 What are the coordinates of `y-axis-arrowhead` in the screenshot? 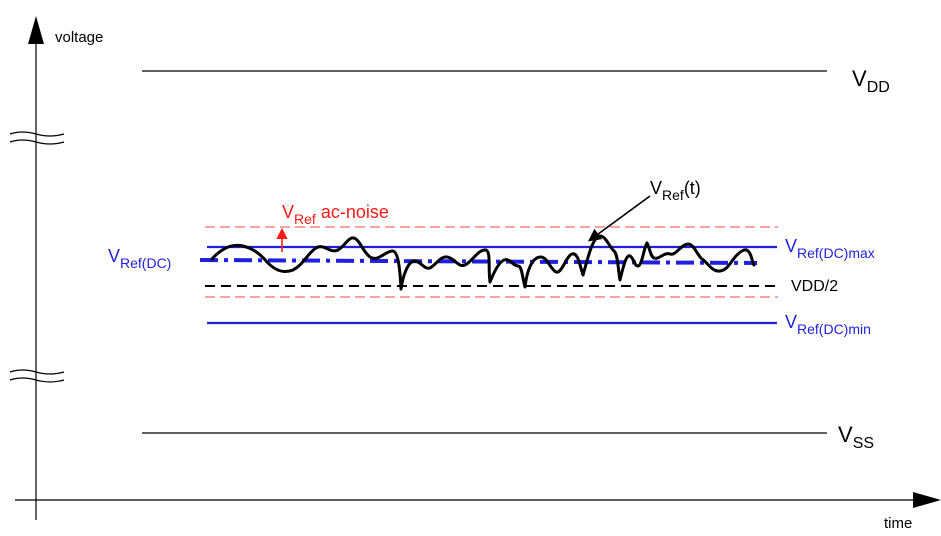 It's located at (36, 30).